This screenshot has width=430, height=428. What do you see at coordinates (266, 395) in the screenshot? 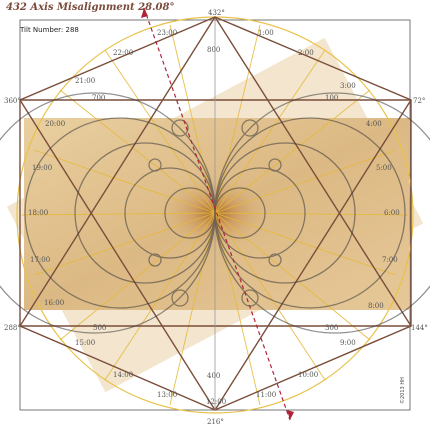
I see `hour-1100: 11:00` at bounding box center [266, 395].